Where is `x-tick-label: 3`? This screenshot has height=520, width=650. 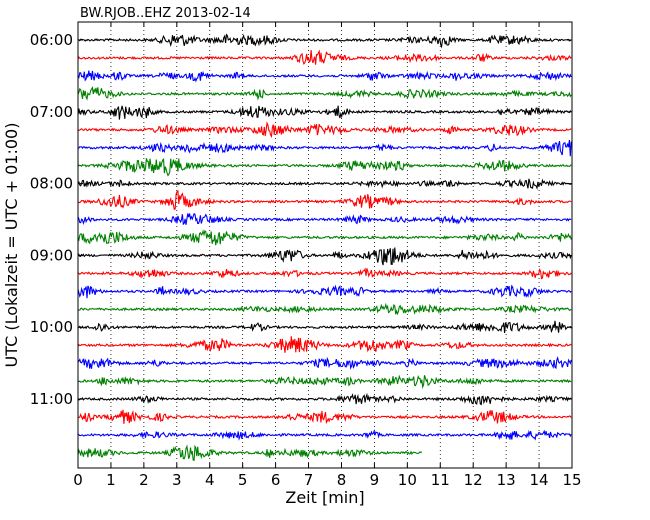 x-tick-label: 3 is located at coordinates (177, 480).